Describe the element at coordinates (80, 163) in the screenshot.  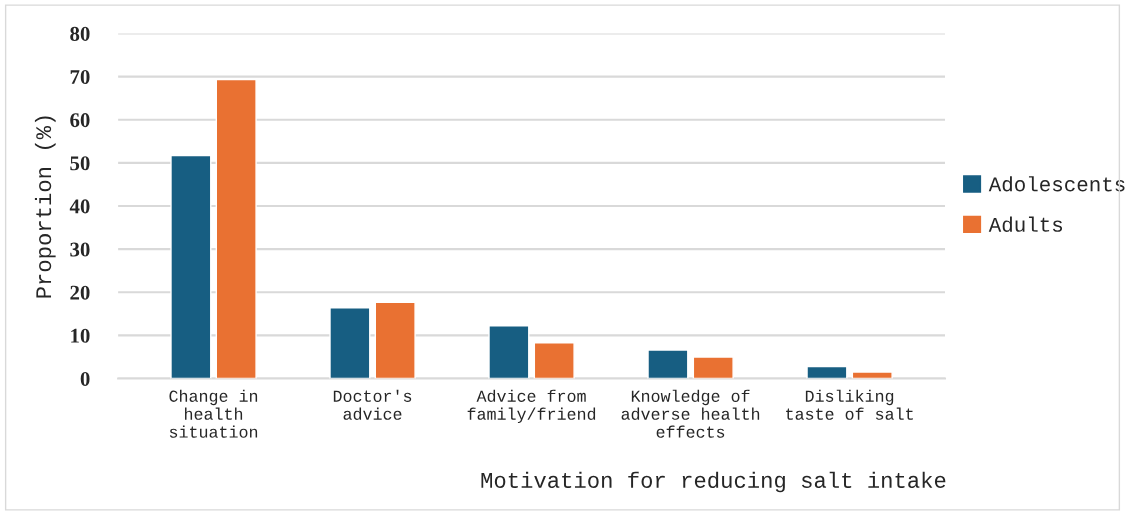
I see `y-tick-label: 50` at that location.